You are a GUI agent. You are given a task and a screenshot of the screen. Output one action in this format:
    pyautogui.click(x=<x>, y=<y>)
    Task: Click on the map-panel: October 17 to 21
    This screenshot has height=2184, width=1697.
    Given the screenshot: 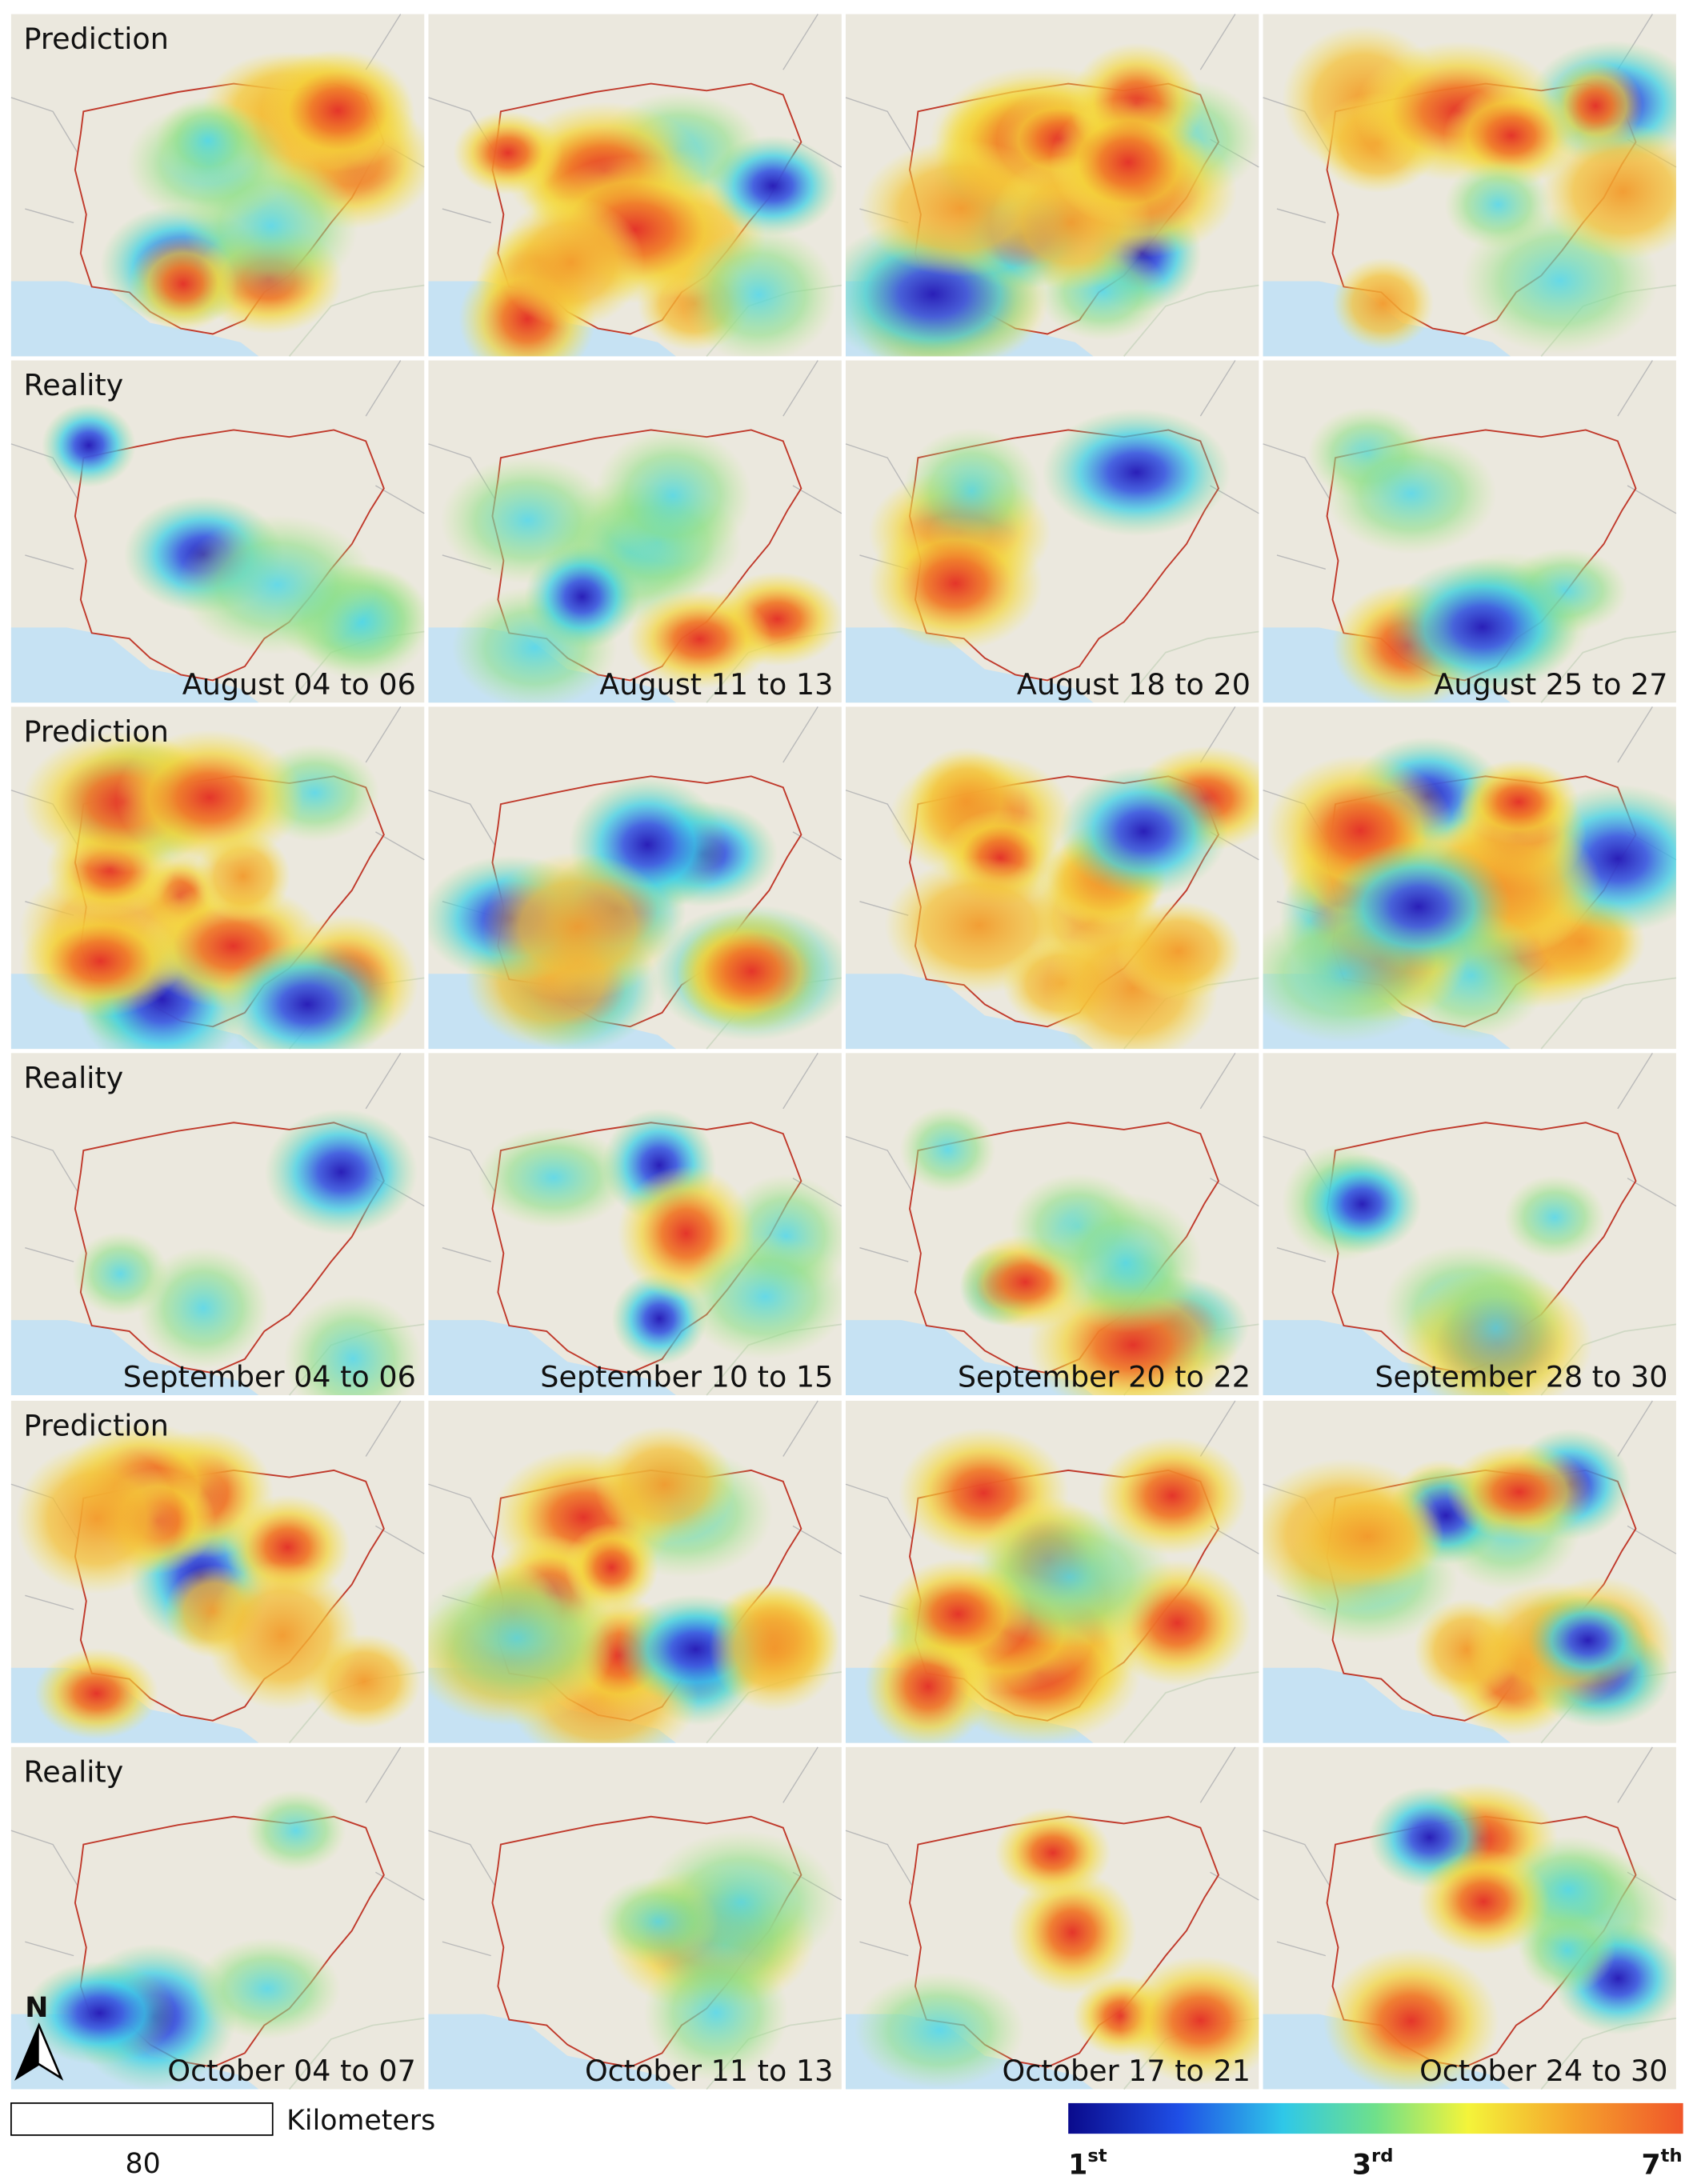 What is the action you would take?
    pyautogui.click(x=1052, y=1918)
    